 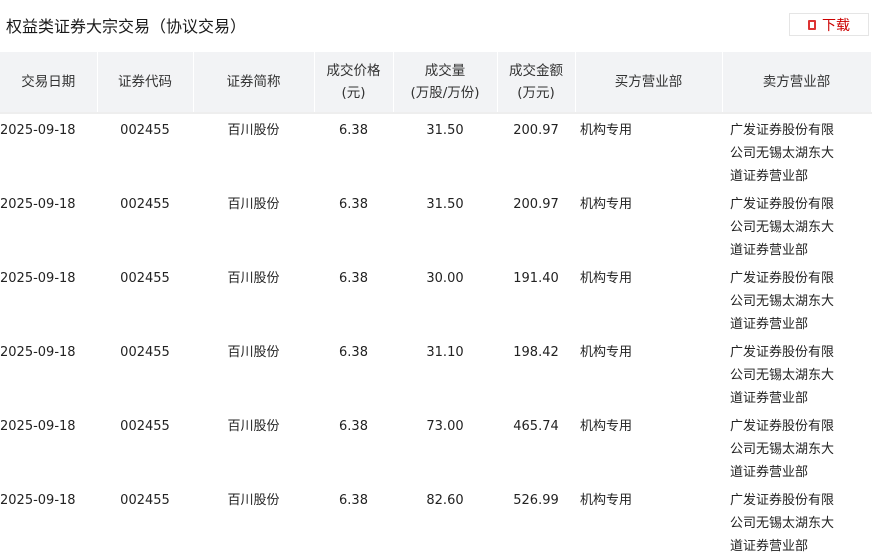 I want to click on download-button: 下载, so click(x=829, y=24).